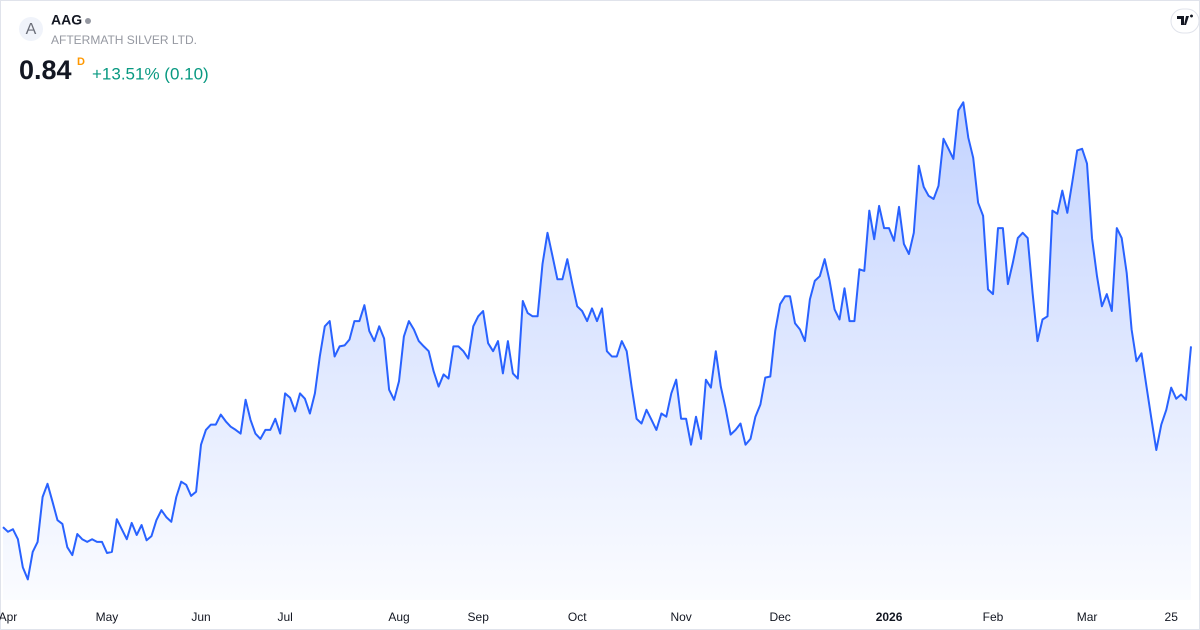 The height and width of the screenshot is (630, 1200). Describe the element at coordinates (8, 617) in the screenshot. I see `x-tick-label: Apr` at that location.